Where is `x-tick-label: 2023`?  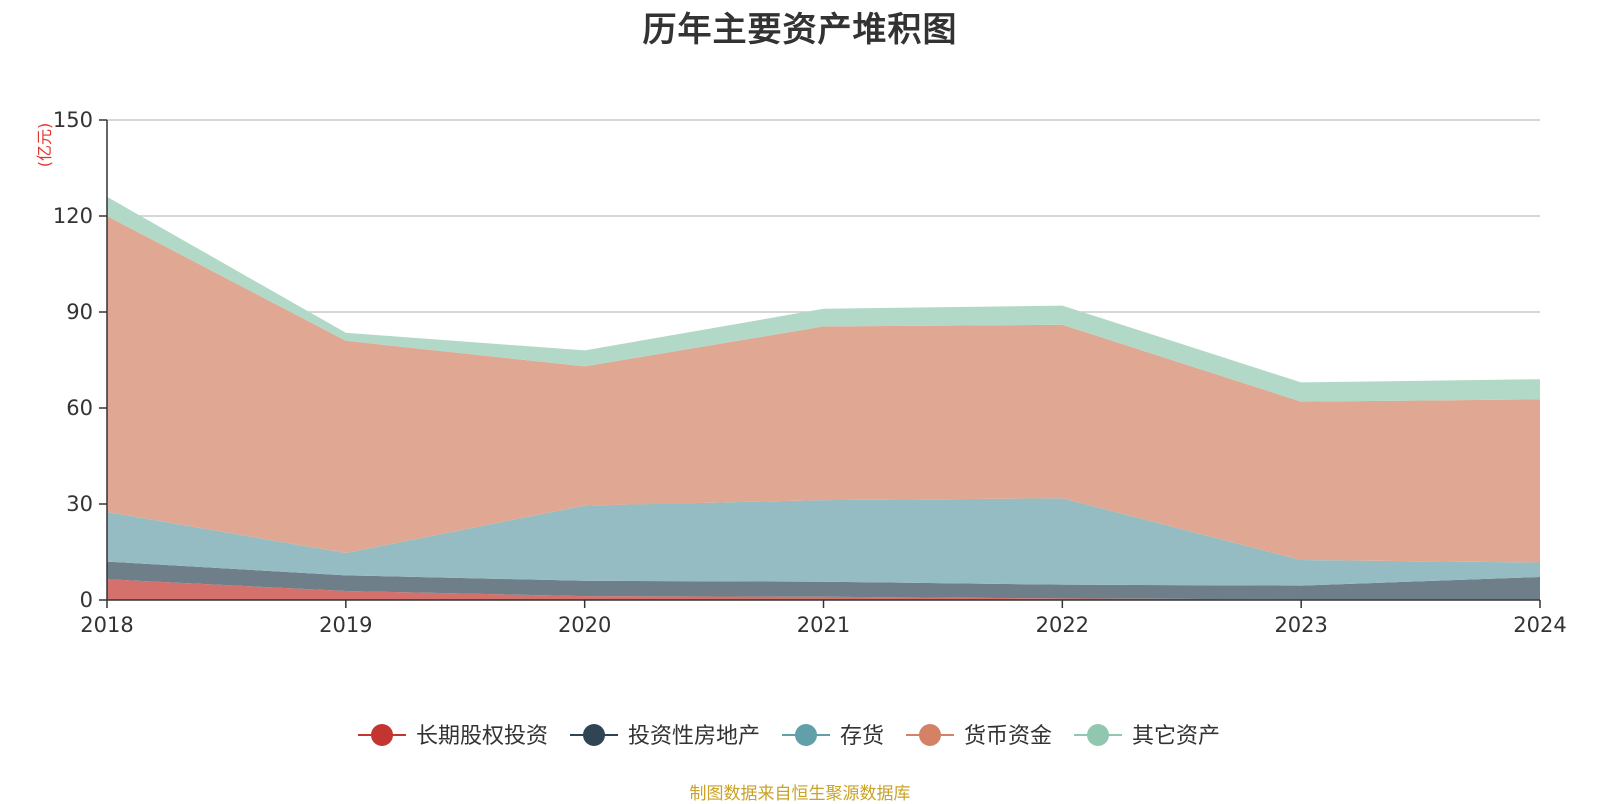 x-tick-label: 2023 is located at coordinates (1300, 625).